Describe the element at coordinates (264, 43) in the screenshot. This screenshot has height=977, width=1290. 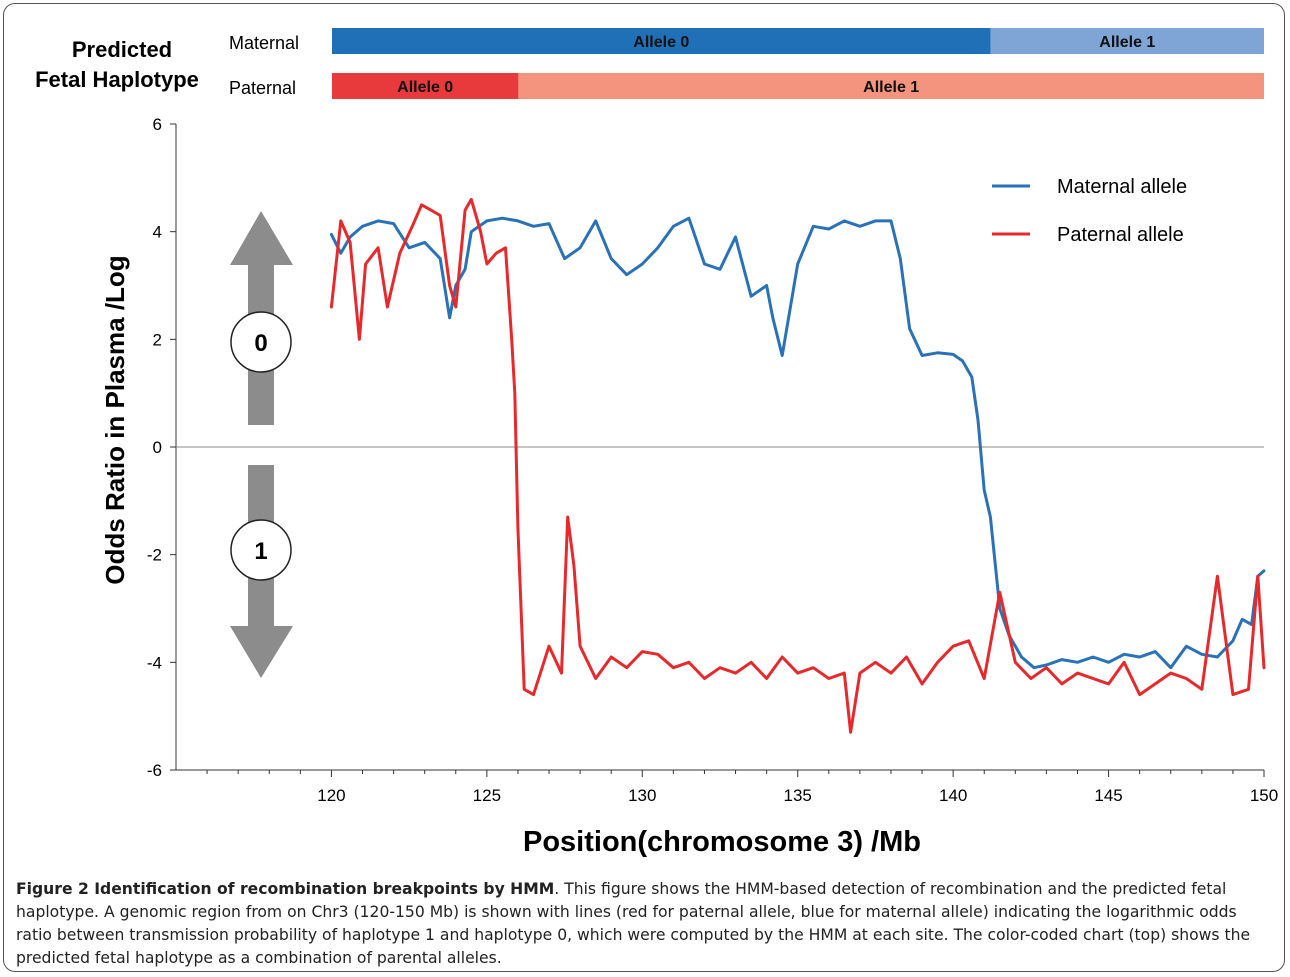
I see `maternal-label: Maternal` at that location.